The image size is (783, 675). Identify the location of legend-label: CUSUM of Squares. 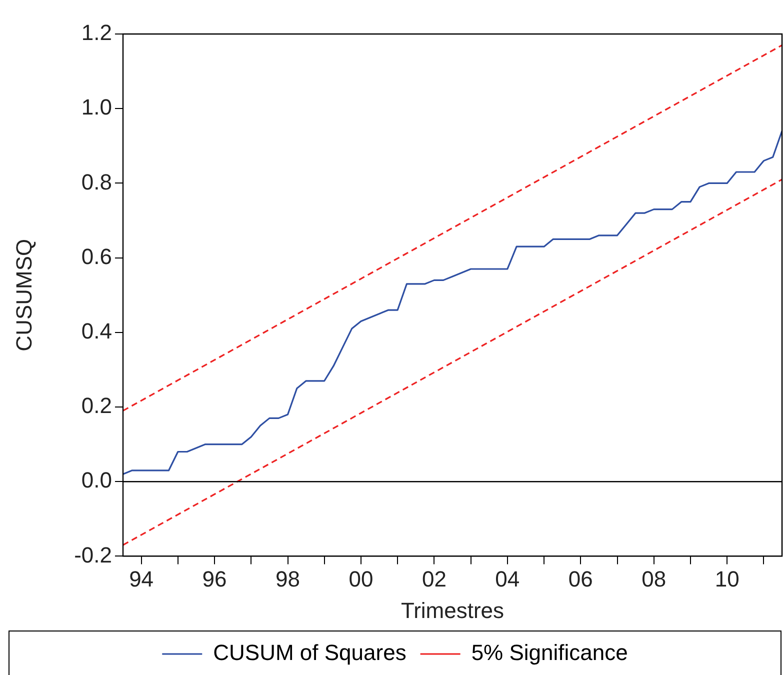
(309, 653).